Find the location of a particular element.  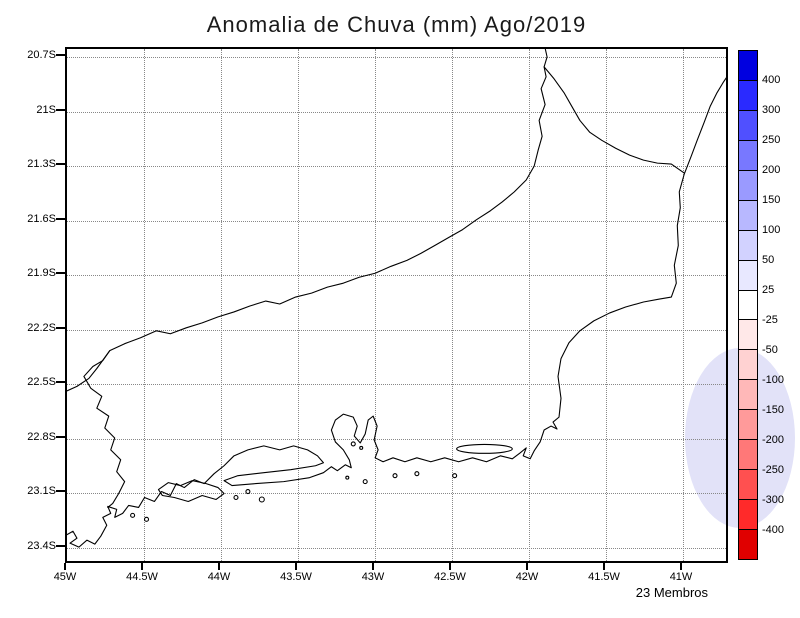

lat-tick-label: 21.6S is located at coordinates (41, 219).